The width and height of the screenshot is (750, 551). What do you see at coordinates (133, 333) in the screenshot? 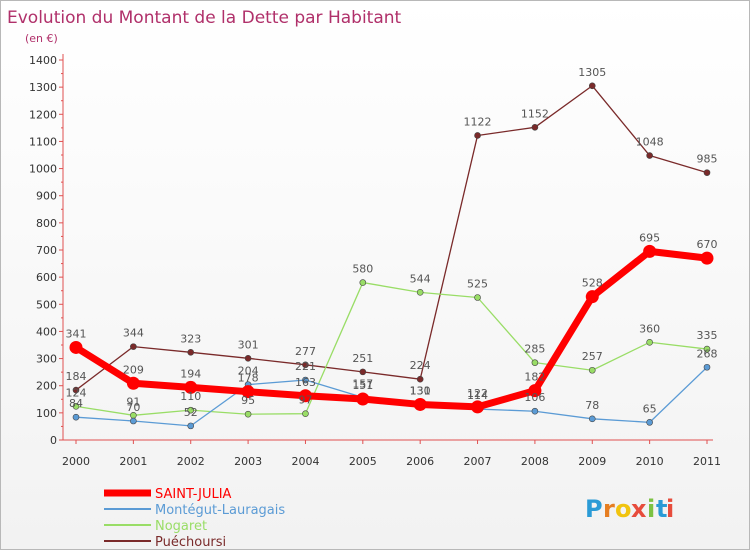
I see `data-label: 344` at bounding box center [133, 333].